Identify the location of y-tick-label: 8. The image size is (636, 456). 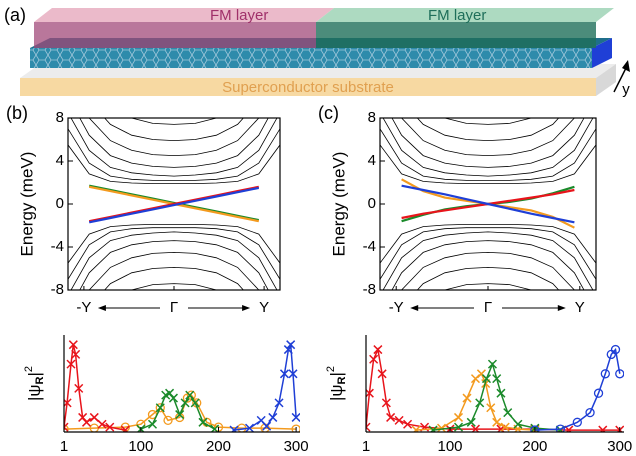
(60, 117).